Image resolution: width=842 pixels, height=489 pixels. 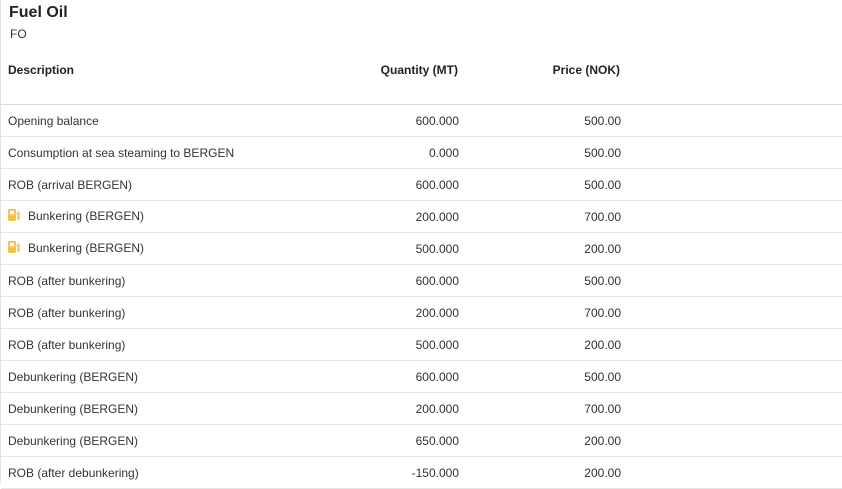 I want to click on cell-description: Opening balance, so click(x=155, y=120).